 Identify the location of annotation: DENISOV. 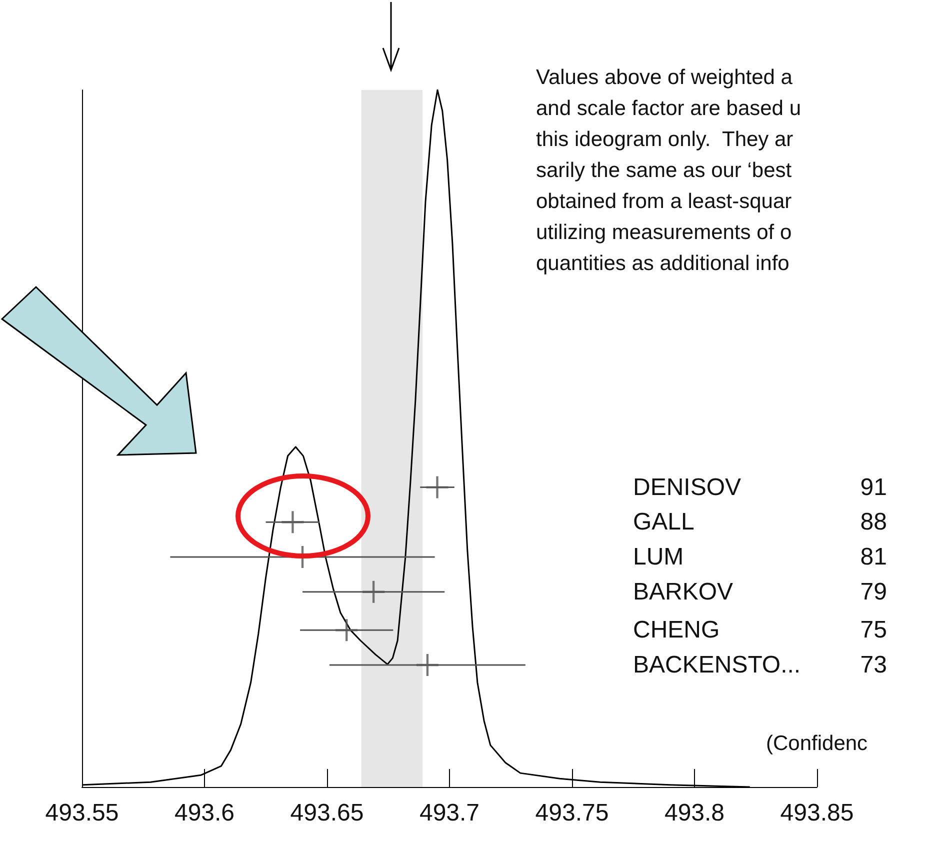
(687, 487).